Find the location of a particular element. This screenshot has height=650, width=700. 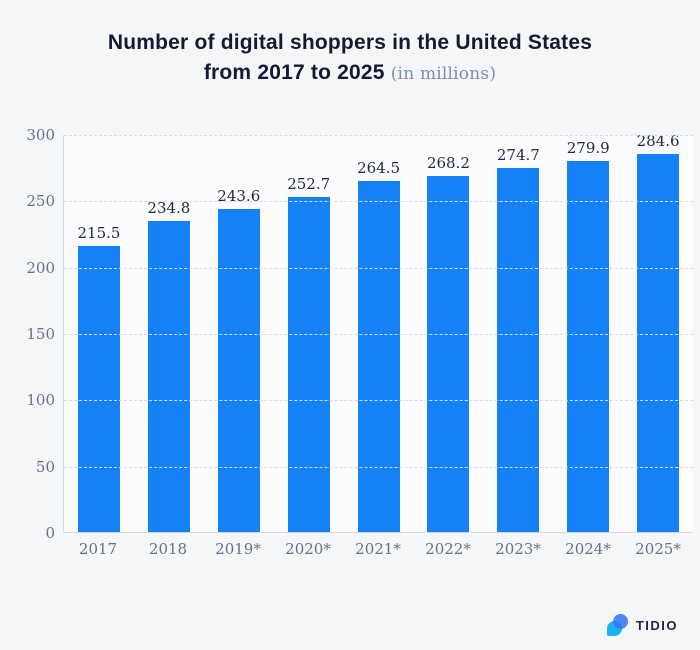

value-label-2020*: 252.7 is located at coordinates (309, 183).